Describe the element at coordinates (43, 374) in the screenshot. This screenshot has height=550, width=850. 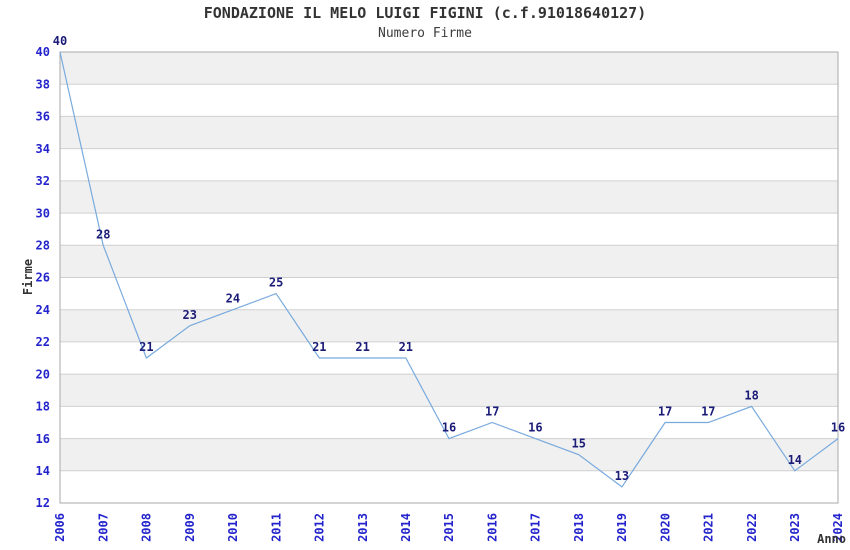
I see `y-tick-label: 20` at that location.